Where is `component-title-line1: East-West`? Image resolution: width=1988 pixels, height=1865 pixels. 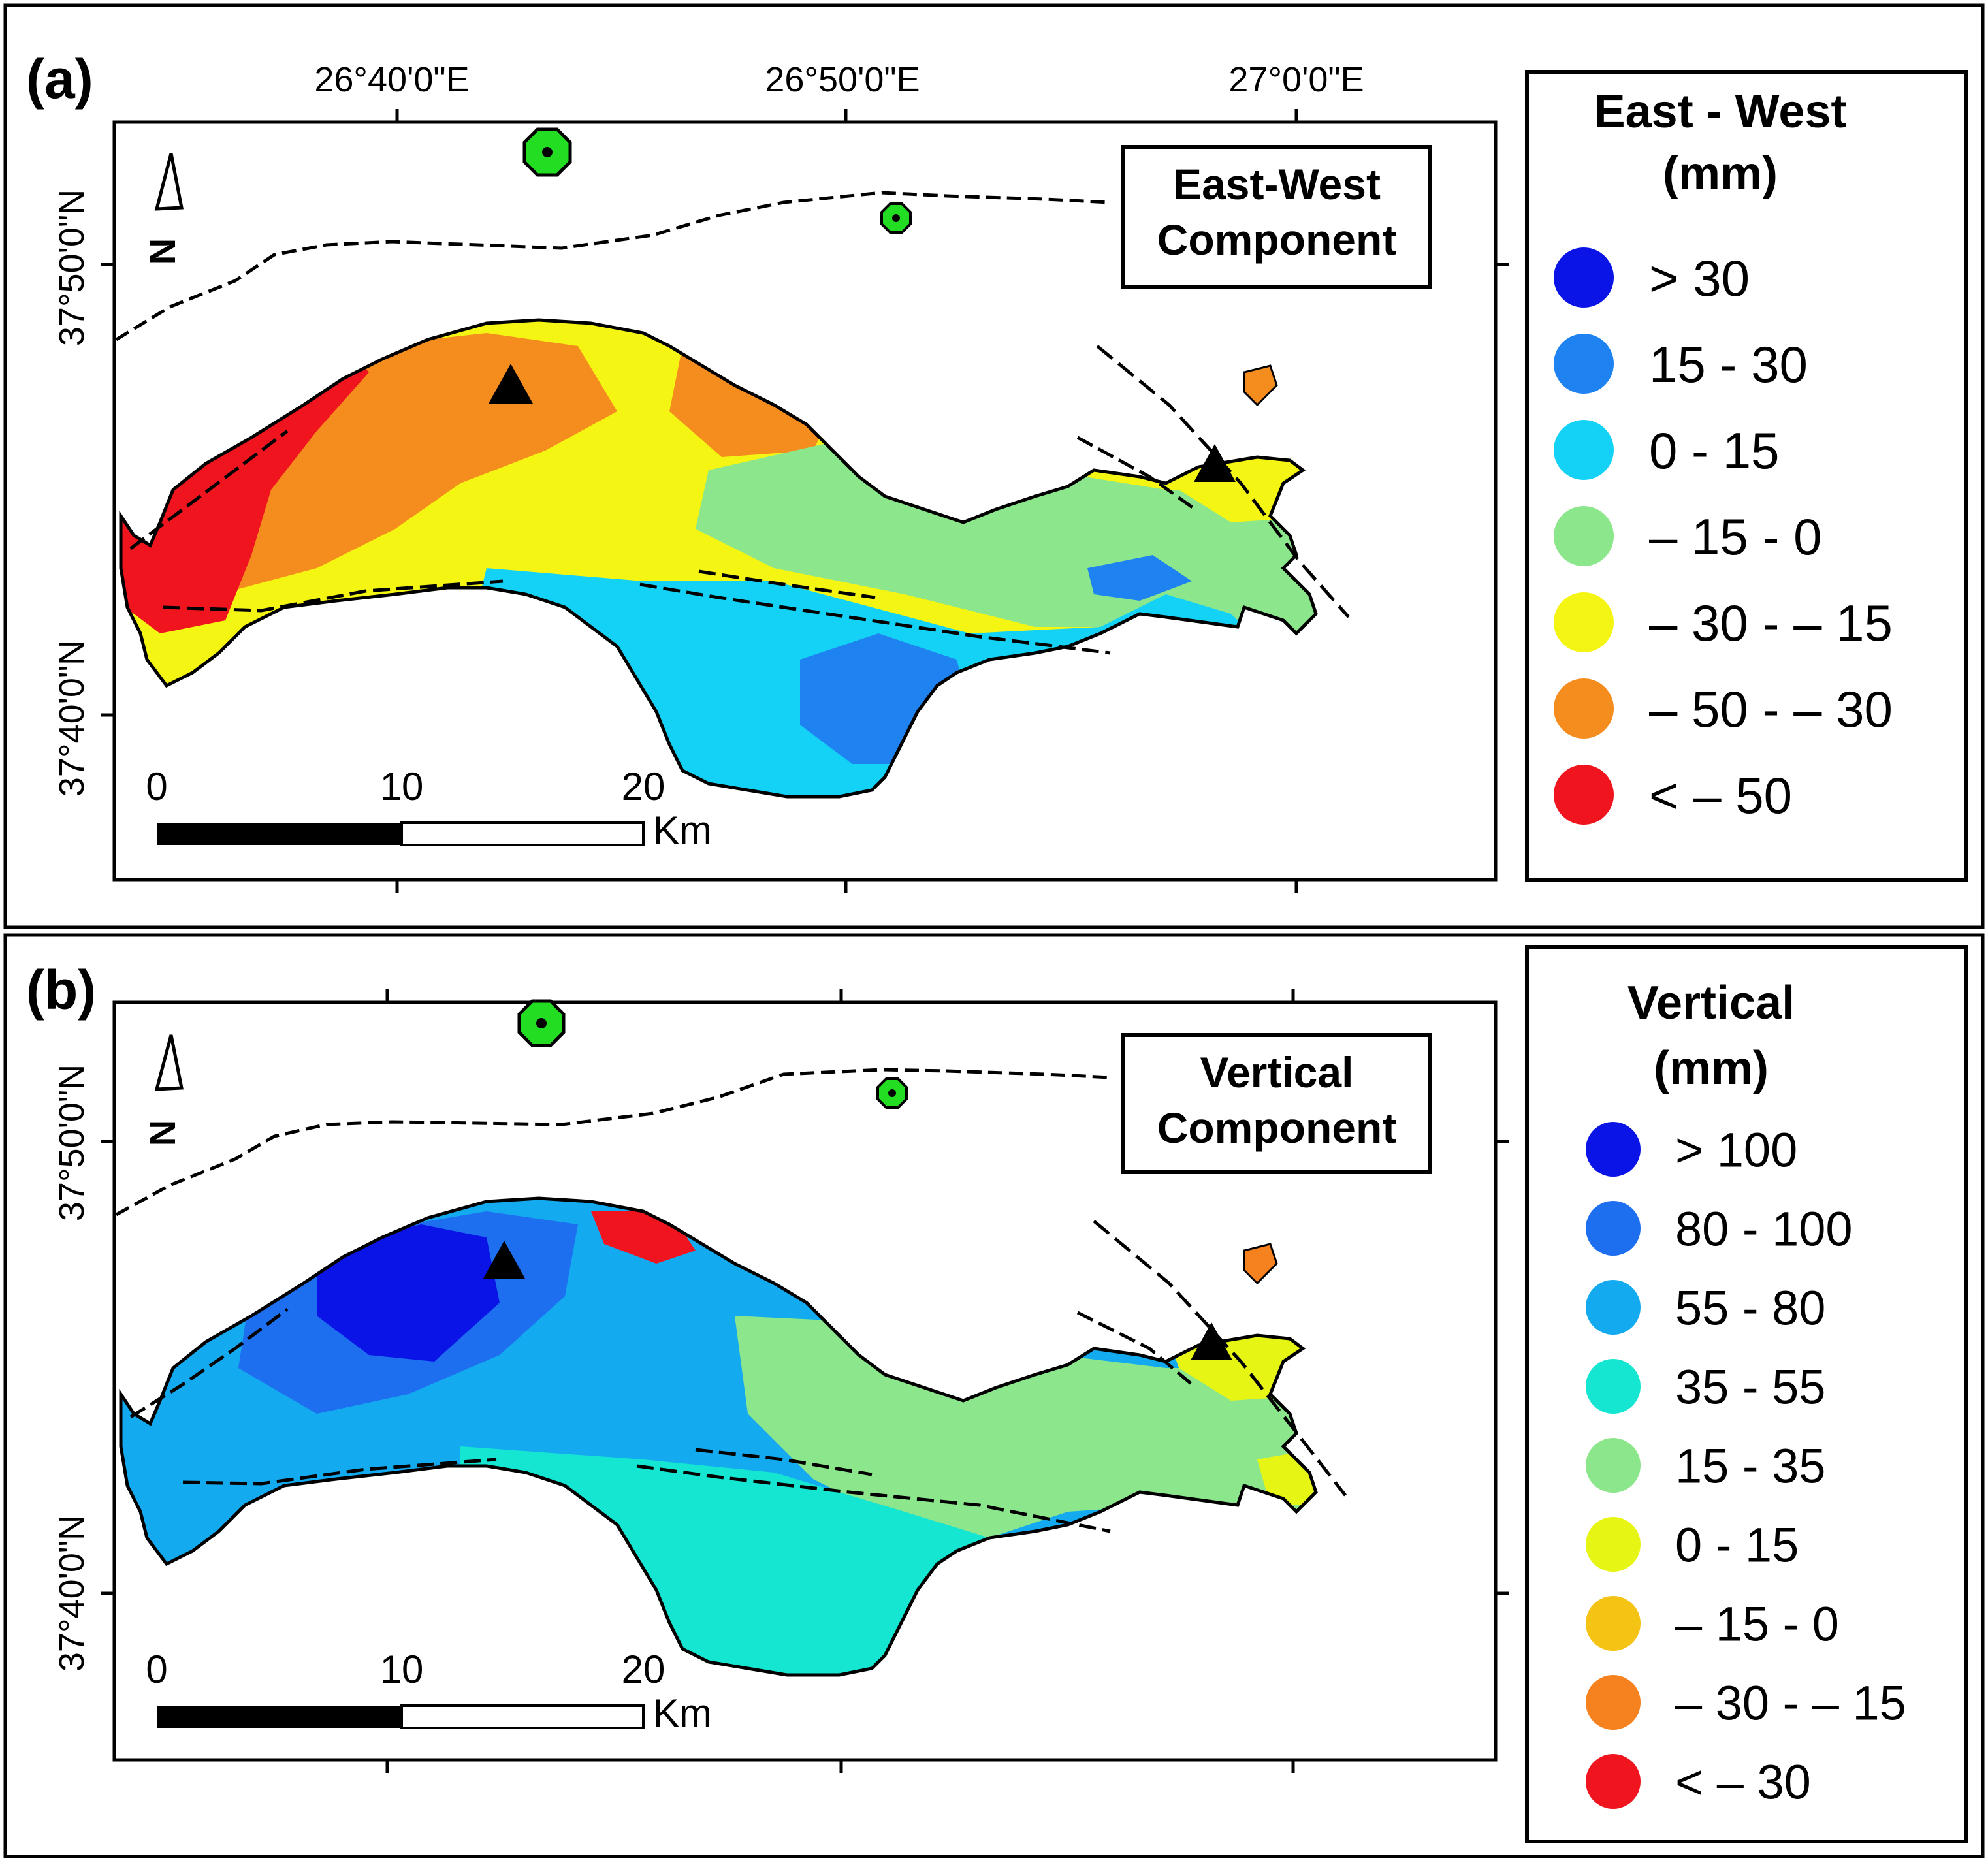 component-title-line1: East-West is located at coordinates (1277, 184).